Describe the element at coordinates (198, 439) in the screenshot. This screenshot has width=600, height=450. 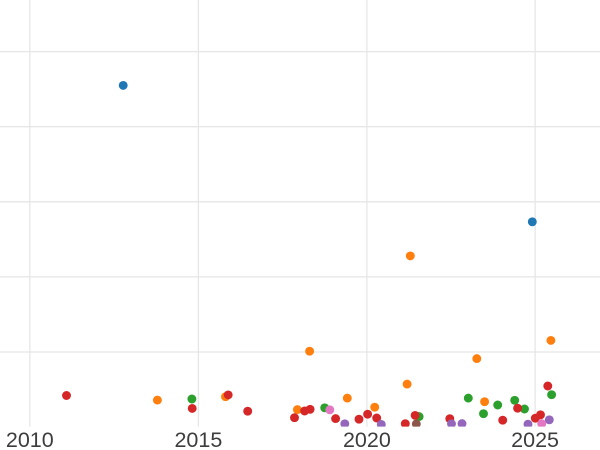
I see `svg-text: 2015` at that location.